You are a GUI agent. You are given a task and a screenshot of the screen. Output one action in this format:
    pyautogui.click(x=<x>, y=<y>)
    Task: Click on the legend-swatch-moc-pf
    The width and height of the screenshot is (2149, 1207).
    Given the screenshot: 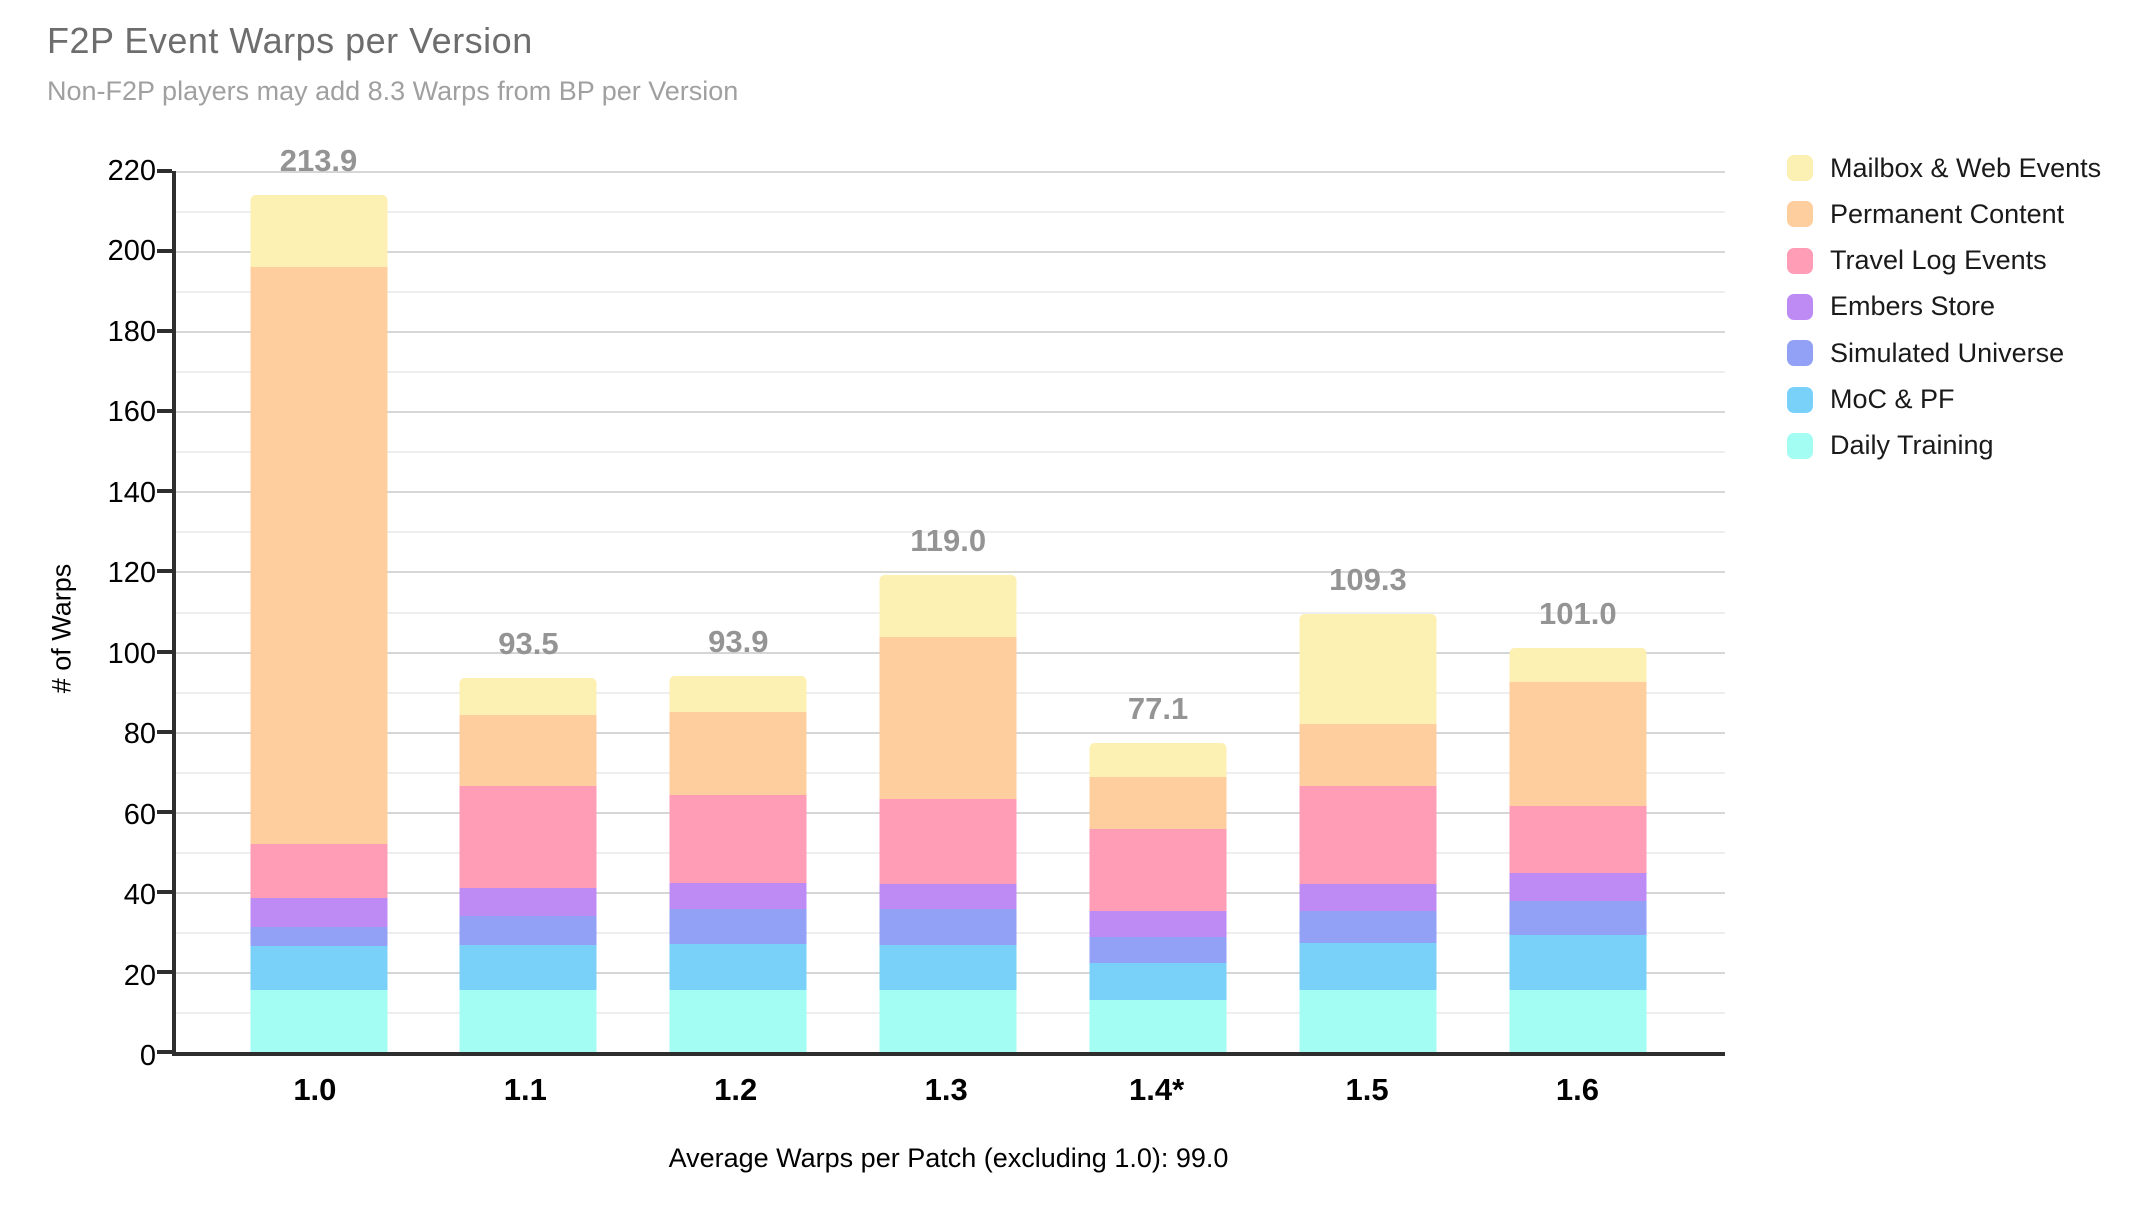 What is the action you would take?
    pyautogui.click(x=1800, y=399)
    